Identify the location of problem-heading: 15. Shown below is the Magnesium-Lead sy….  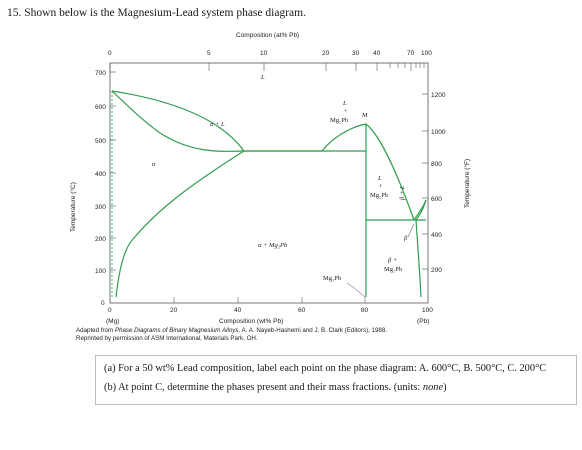
(156, 13).